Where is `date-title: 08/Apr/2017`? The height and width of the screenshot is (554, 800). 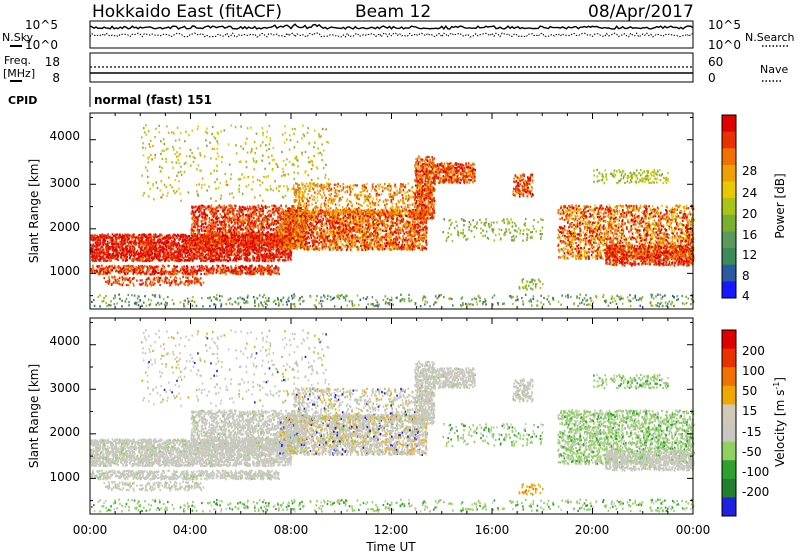 date-title: 08/Apr/2017 is located at coordinates (641, 12).